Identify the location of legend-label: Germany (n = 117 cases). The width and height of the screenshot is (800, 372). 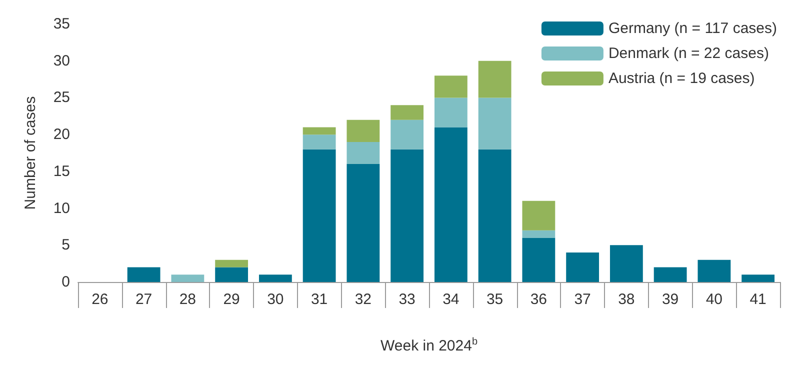
(693, 28).